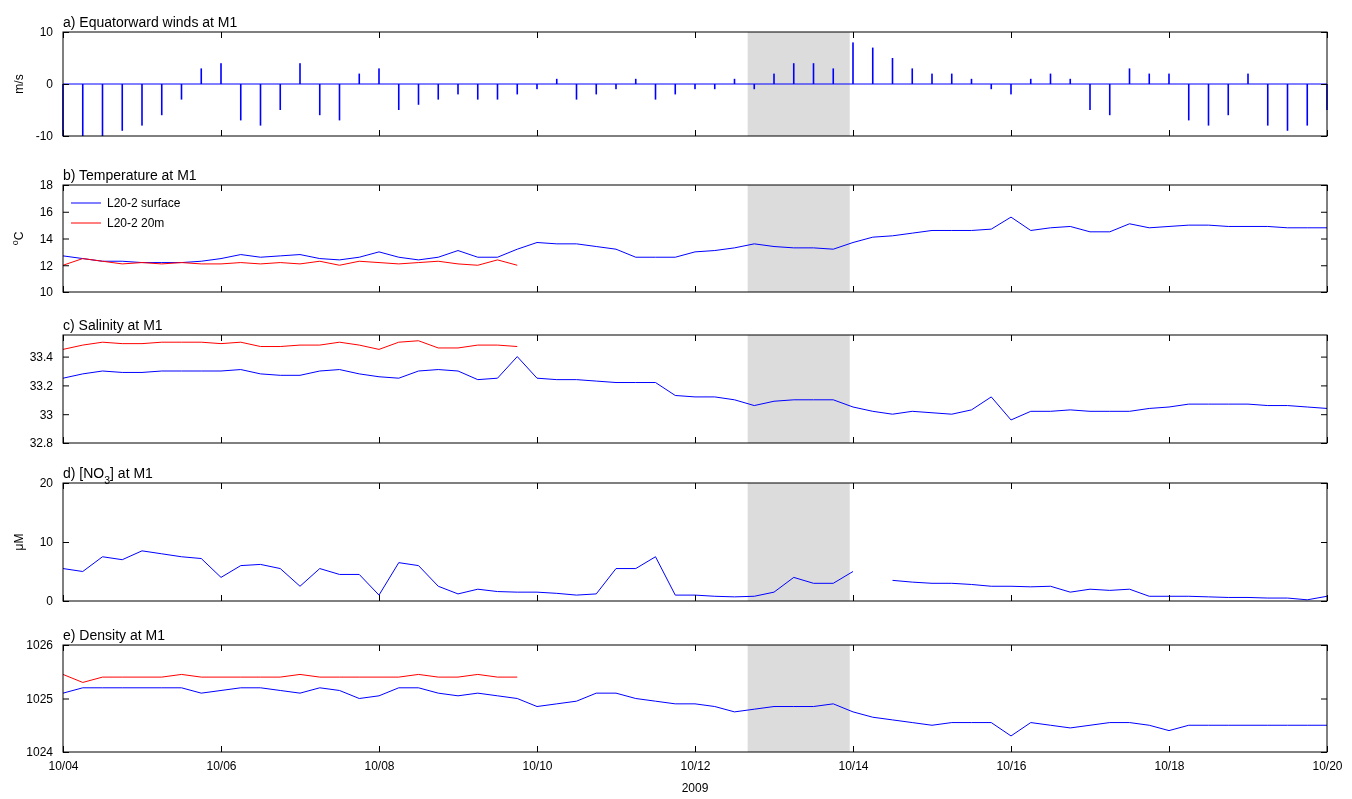  I want to click on y-tick-label: 20, so click(46, 483).